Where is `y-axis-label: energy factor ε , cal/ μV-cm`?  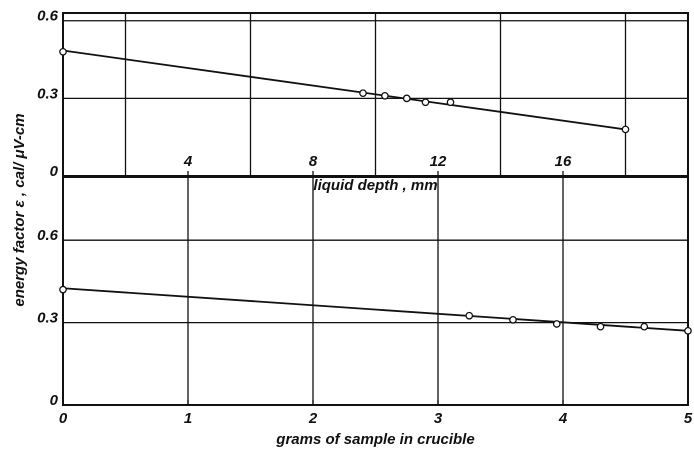 y-axis-label: energy factor ε , cal/ μV-cm is located at coordinates (19, 209).